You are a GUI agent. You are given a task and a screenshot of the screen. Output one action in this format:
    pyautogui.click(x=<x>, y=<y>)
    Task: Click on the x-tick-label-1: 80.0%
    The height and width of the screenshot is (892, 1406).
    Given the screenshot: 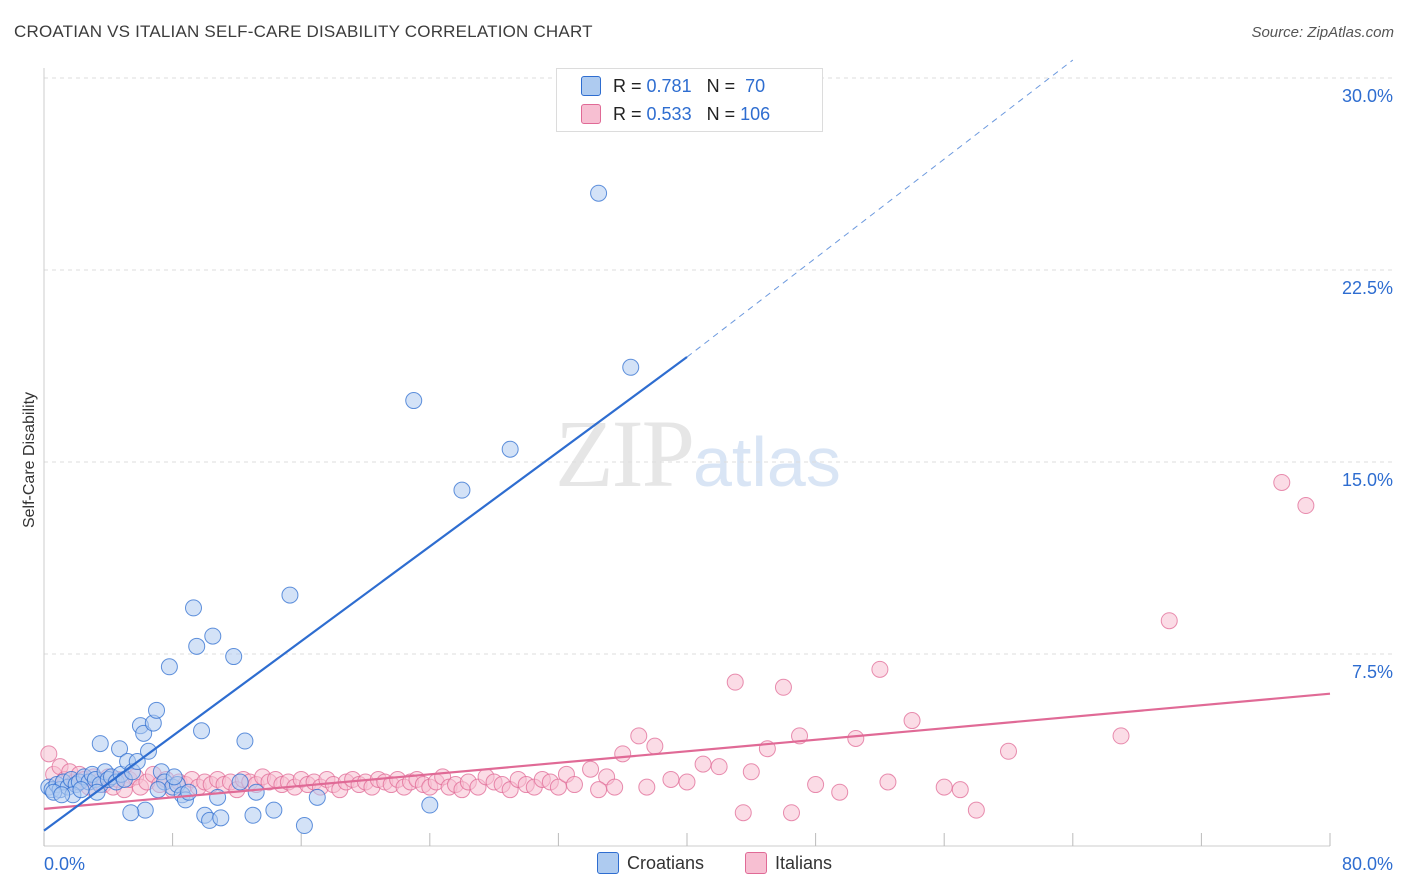 What is the action you would take?
    pyautogui.click(x=1367, y=864)
    